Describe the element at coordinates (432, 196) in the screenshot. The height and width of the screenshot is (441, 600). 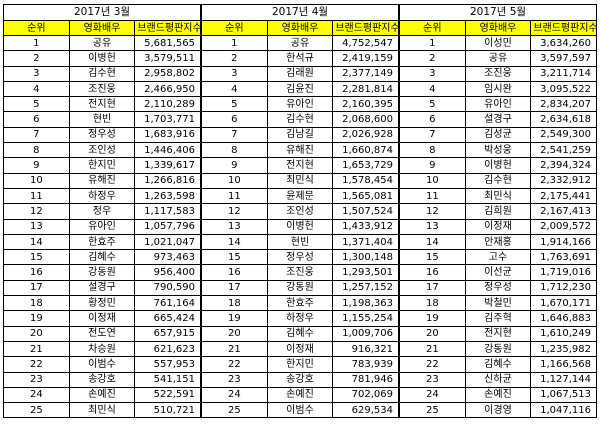
I see `rank-cell: 11` at that location.